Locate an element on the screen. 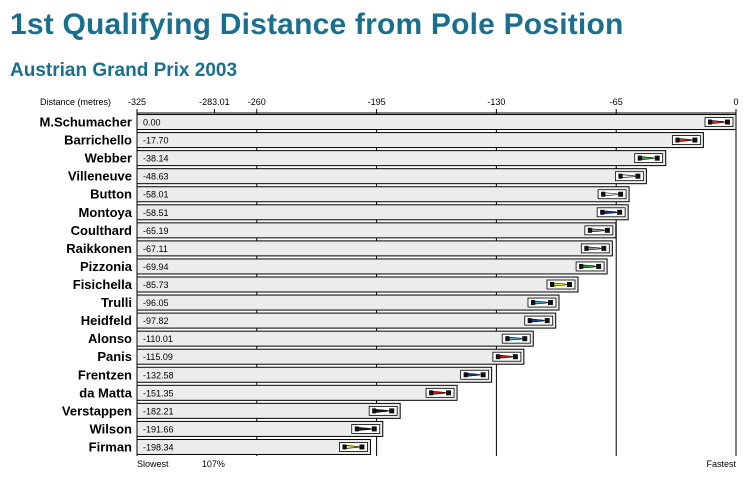  value-label: -58.51 is located at coordinates (156, 213).